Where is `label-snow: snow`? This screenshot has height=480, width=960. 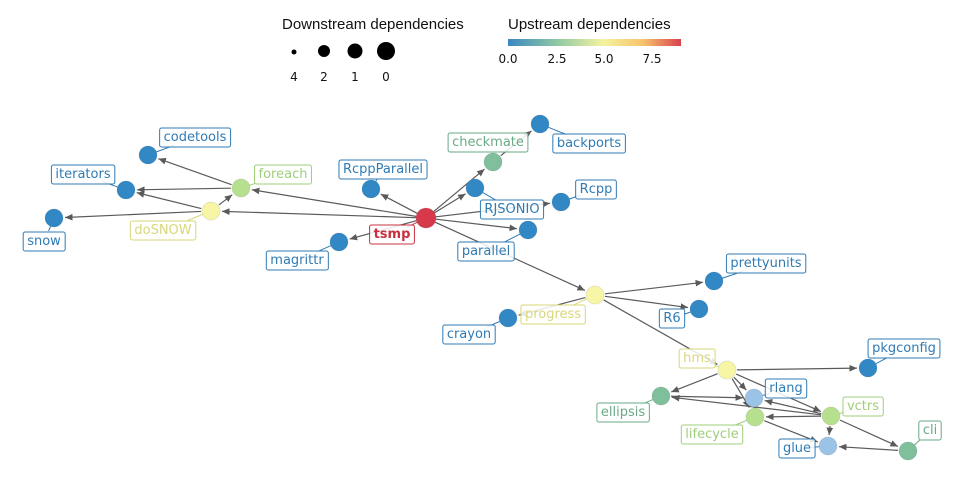
label-snow: snow is located at coordinates (44, 241).